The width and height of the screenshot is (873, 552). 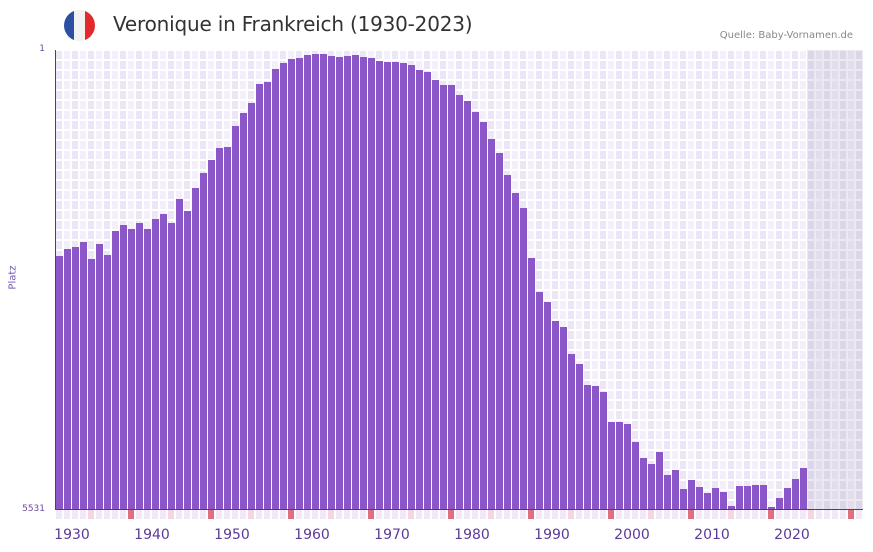 I want to click on bar-1945, so click(x=179, y=354).